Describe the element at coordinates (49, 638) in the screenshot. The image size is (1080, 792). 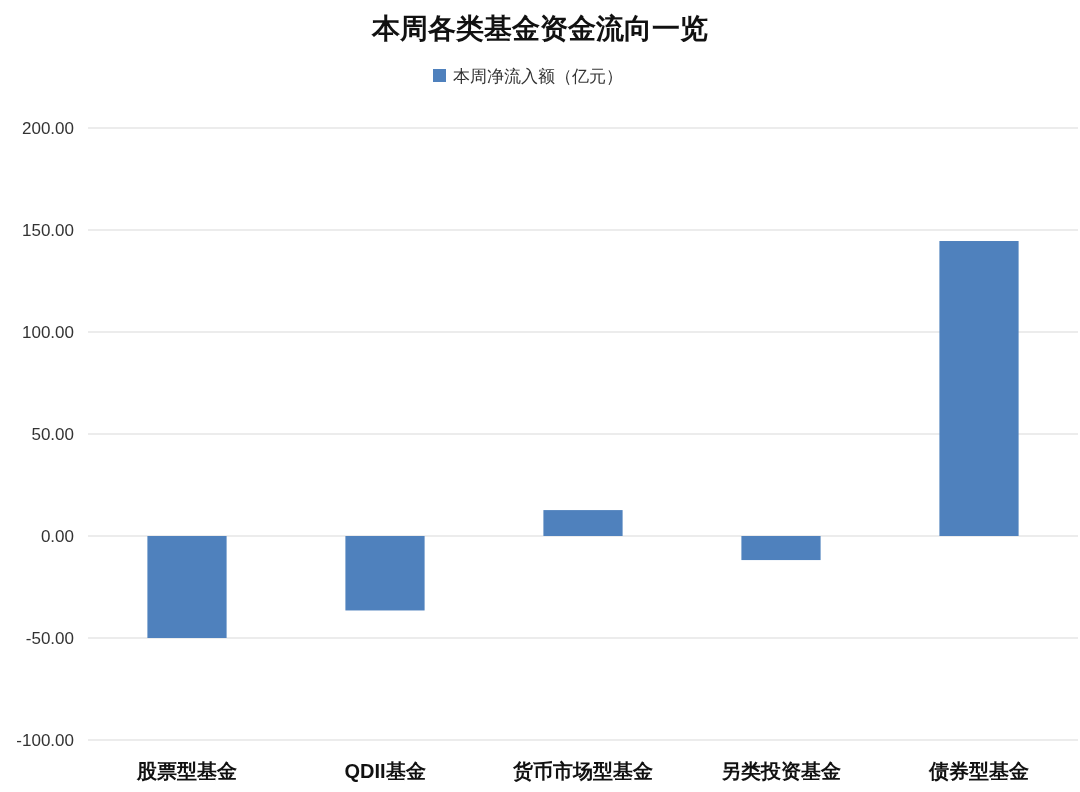
I see `y-tick-label: -50.00` at that location.